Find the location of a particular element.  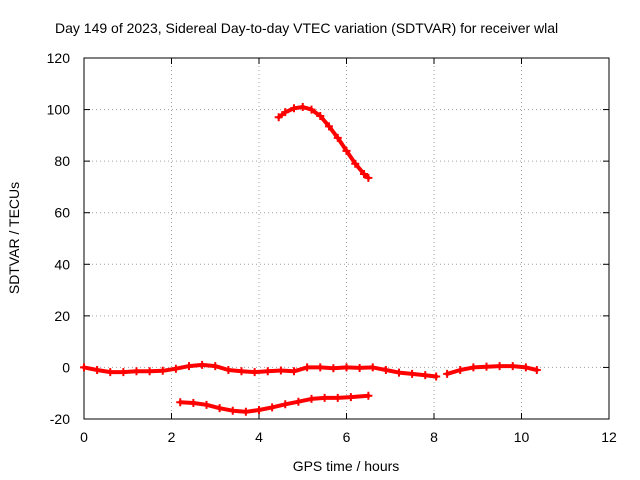

x-tick-label: 8 is located at coordinates (434, 437).